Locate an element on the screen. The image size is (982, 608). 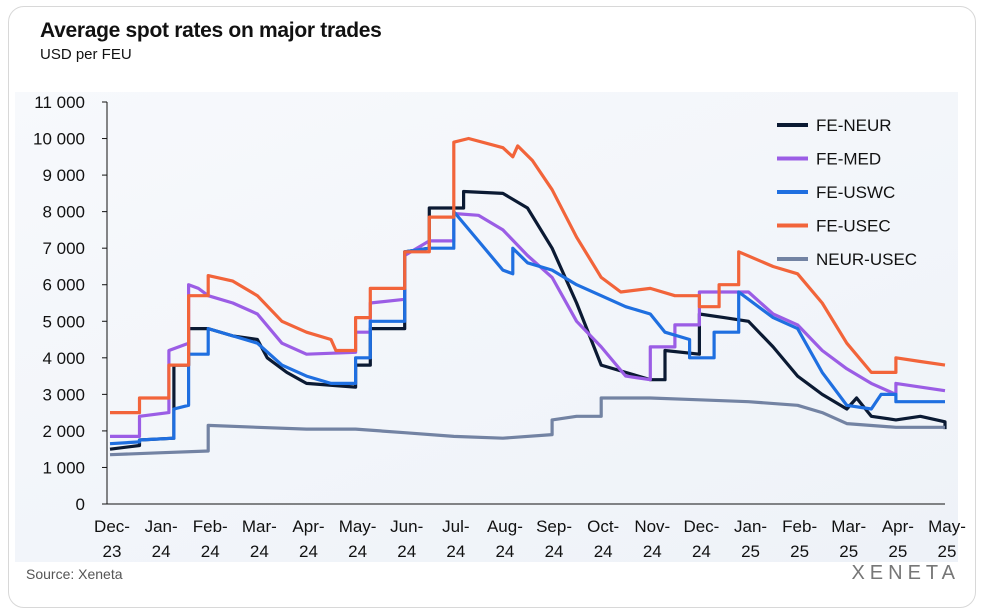
y-tick-label: 8 000 is located at coordinates (63, 212).